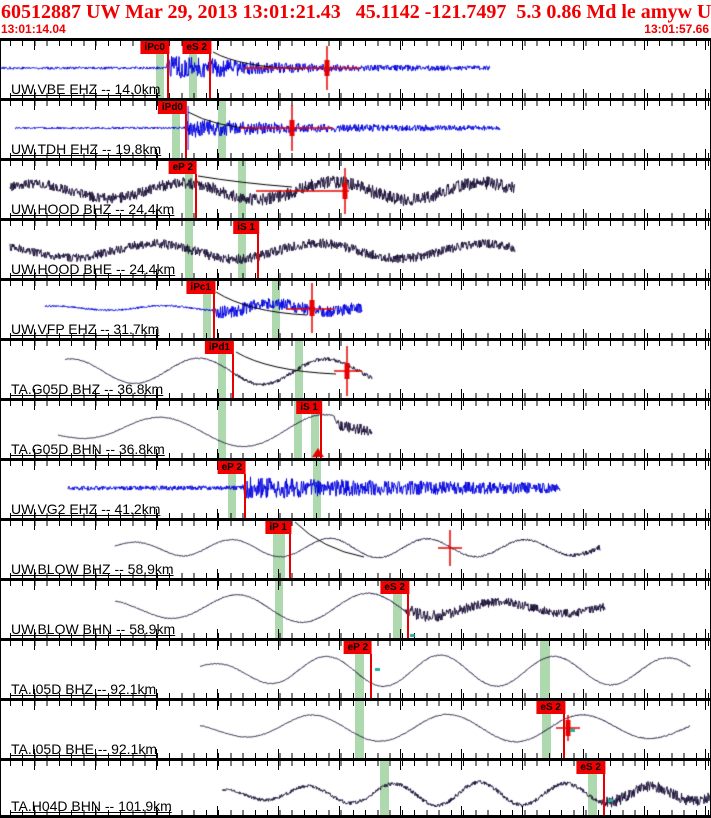 This screenshot has width=711, height=818. I want to click on station-label: TA.I05D BHE -- 92.1km, so click(84, 749).